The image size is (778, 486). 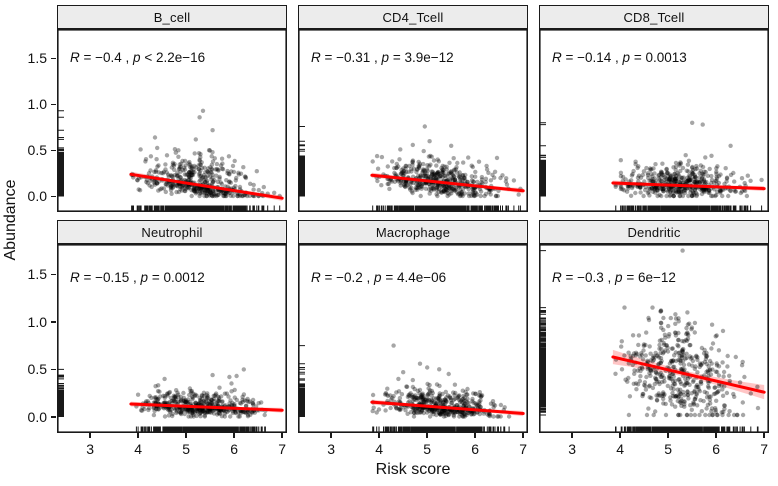 I want to click on facet-strip: CD4_Tcell, so click(x=413, y=17).